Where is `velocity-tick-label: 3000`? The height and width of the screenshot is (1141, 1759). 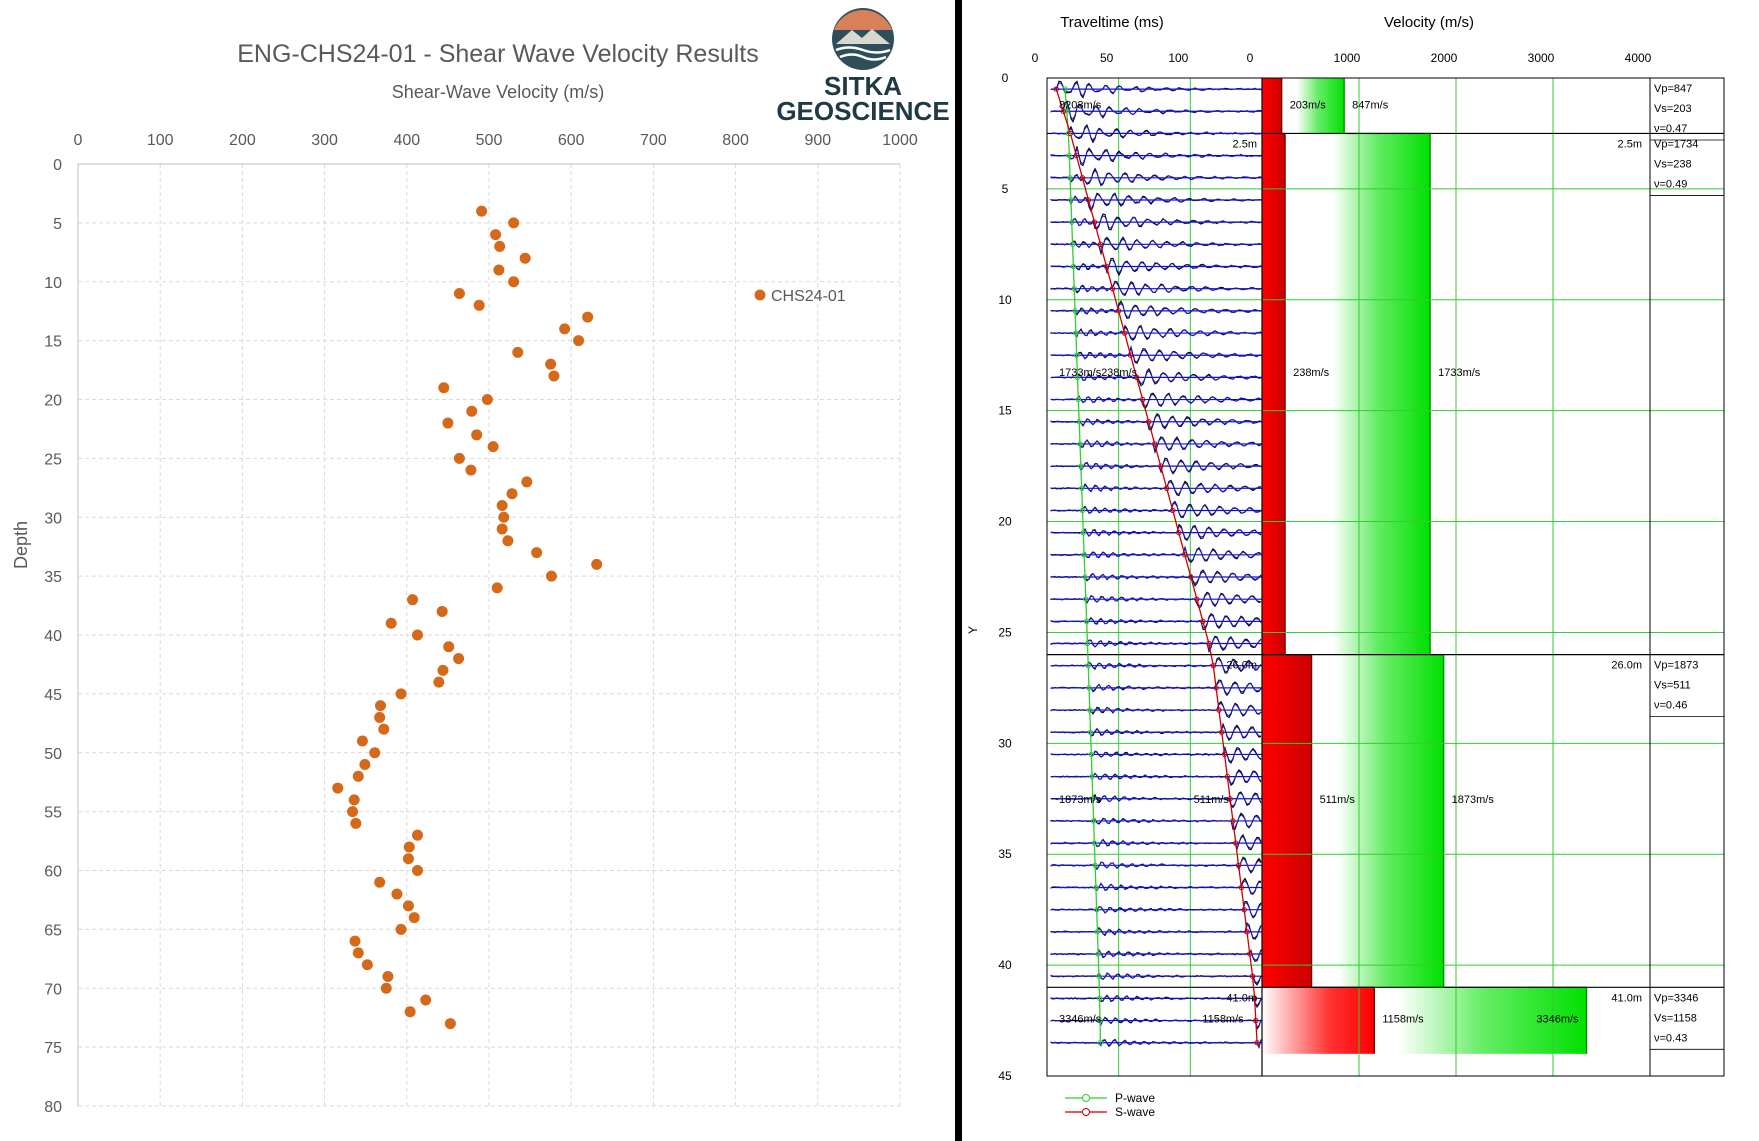
velocity-tick-label: 3000 is located at coordinates (1541, 58).